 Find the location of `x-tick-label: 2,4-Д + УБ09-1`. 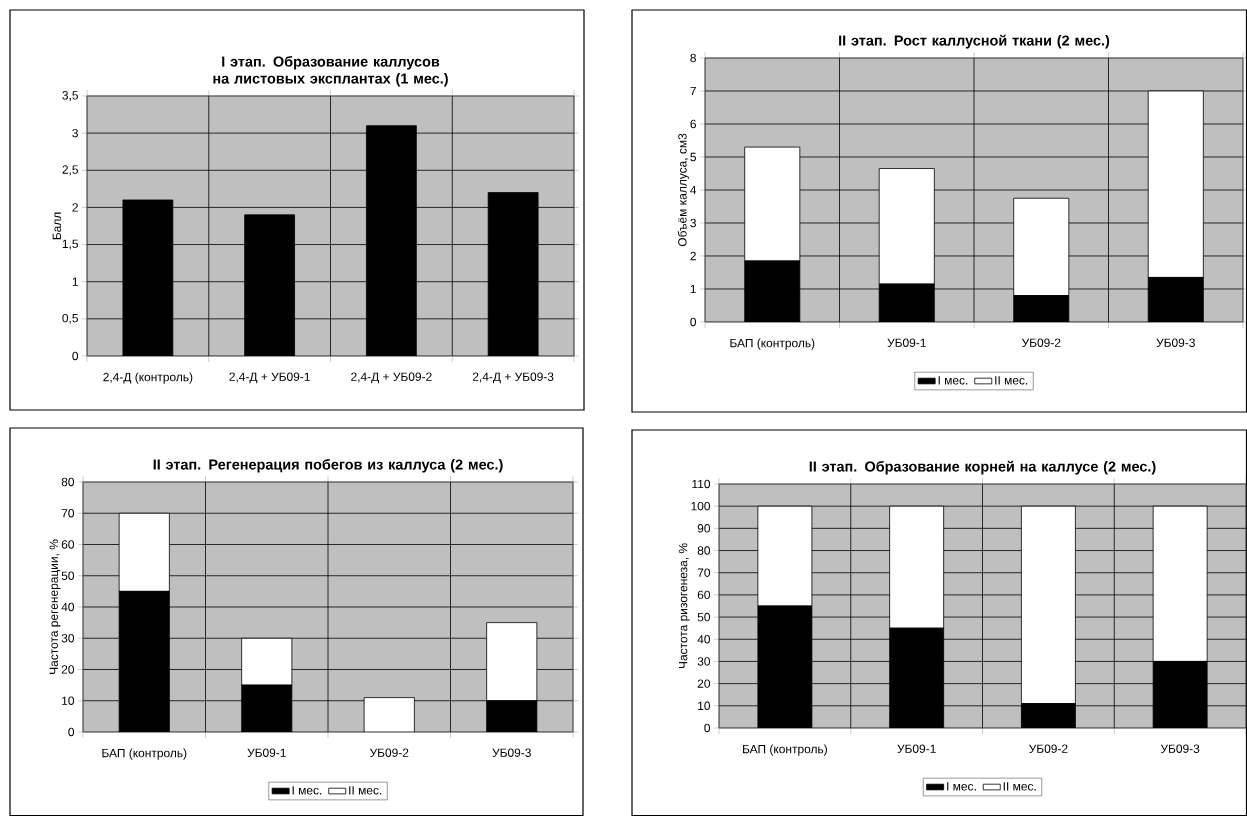

x-tick-label: 2,4-Д + УБ09-1 is located at coordinates (269, 378).